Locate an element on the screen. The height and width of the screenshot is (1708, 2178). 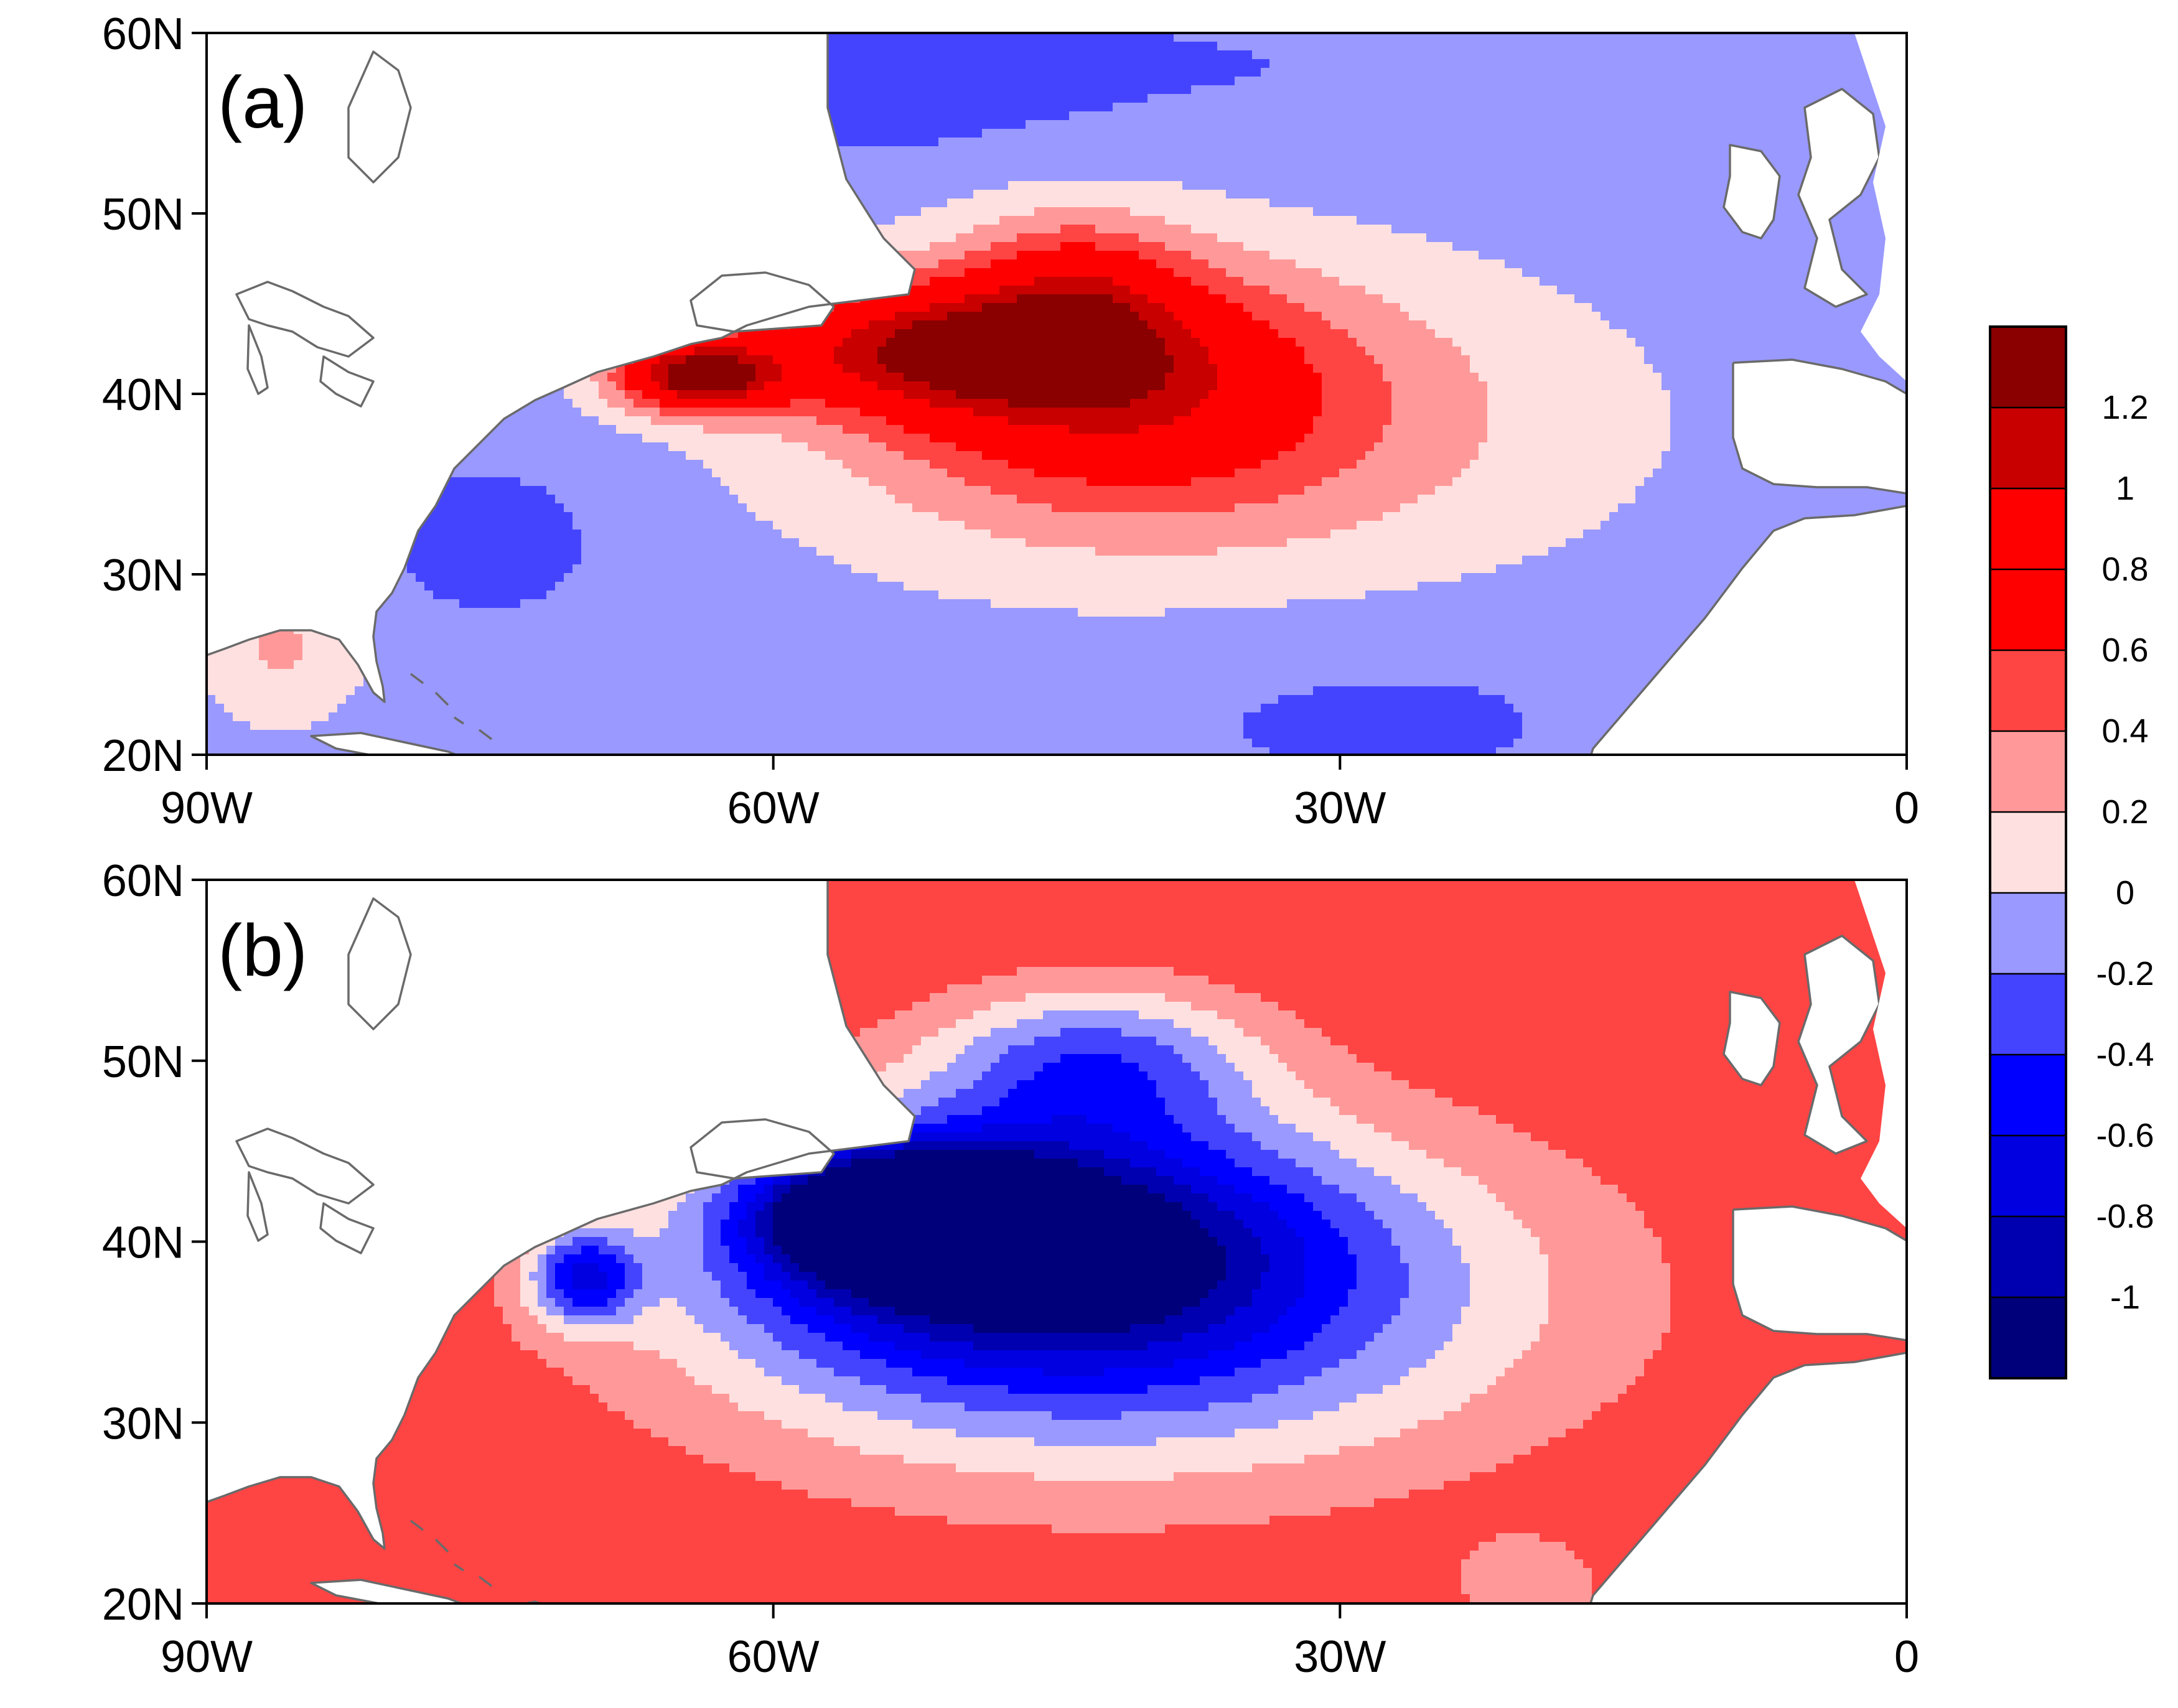
panel-a-label: (a) is located at coordinates (262, 103).